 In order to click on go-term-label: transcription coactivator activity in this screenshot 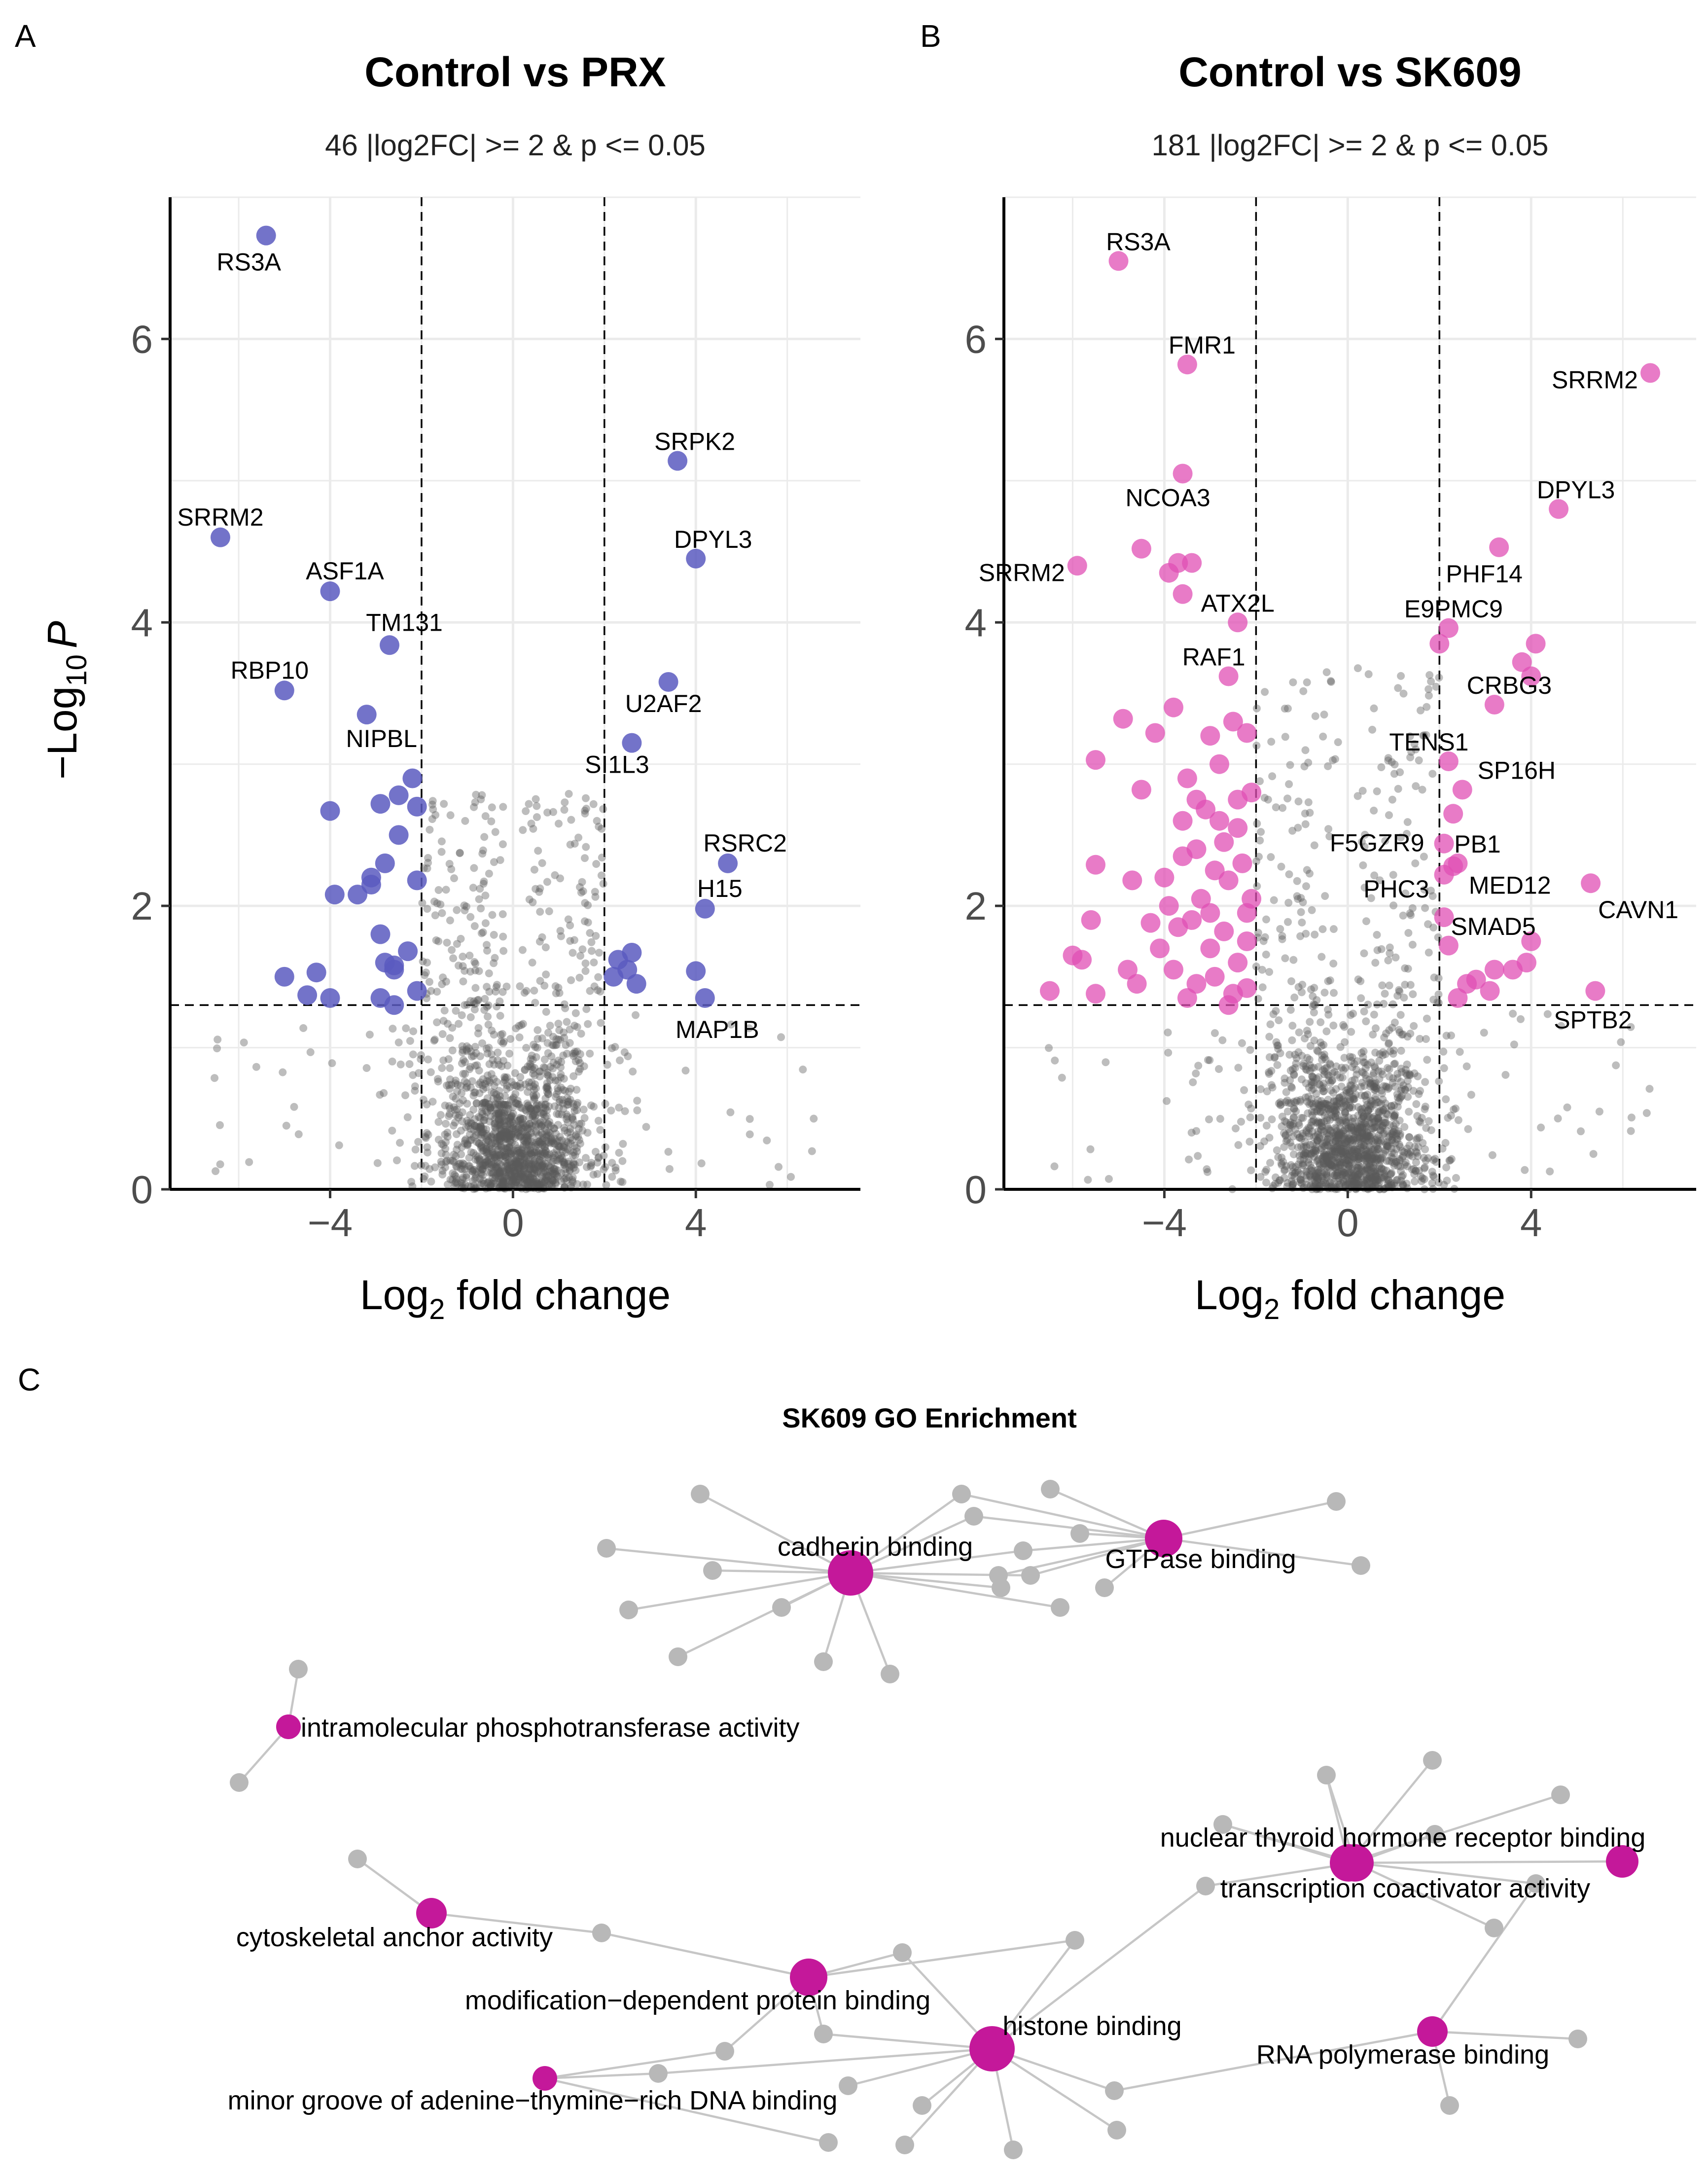, I will do `click(1405, 1888)`.